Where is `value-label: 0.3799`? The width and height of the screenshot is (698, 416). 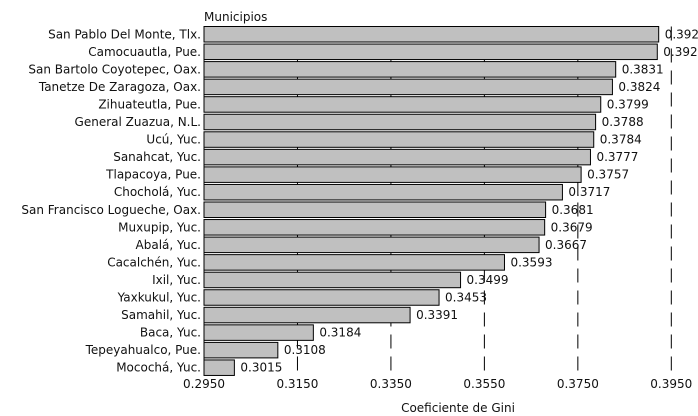
value-label: 0.3799 is located at coordinates (628, 104).